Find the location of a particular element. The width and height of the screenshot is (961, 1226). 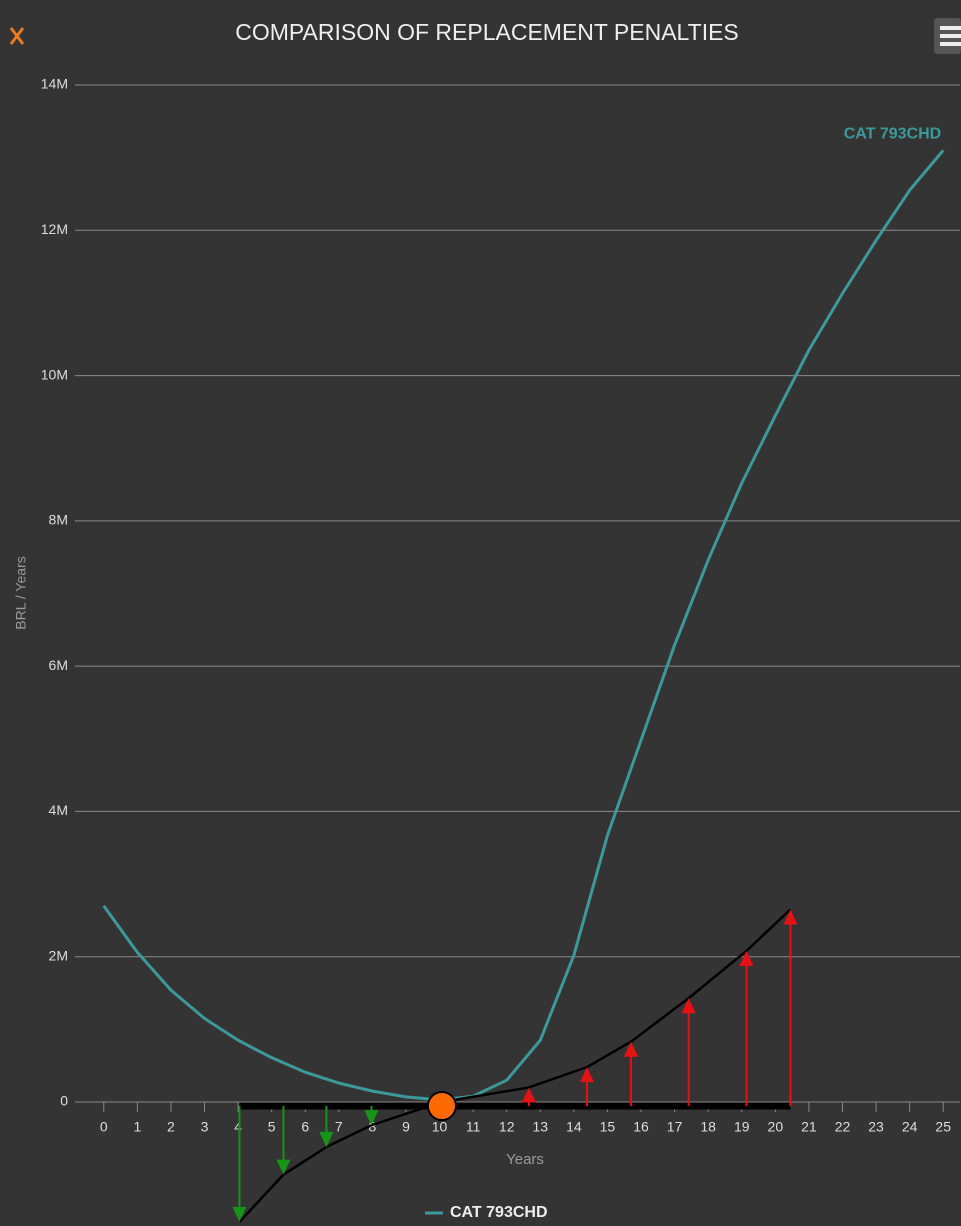

chart-title: COMPARISON OF REPLACEMENT PENALTIES is located at coordinates (487, 32).